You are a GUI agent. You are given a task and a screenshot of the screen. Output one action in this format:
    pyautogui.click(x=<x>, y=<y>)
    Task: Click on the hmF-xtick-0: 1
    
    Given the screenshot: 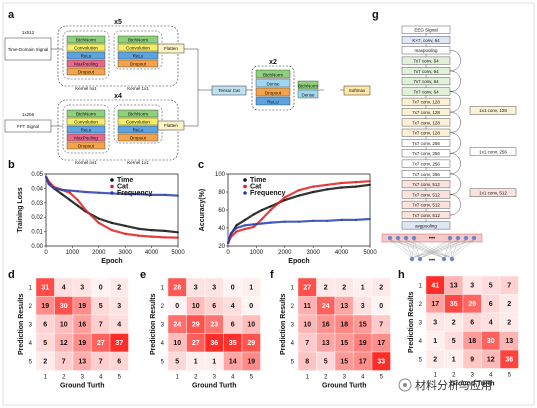 What is the action you would take?
    pyautogui.click(x=308, y=378)
    